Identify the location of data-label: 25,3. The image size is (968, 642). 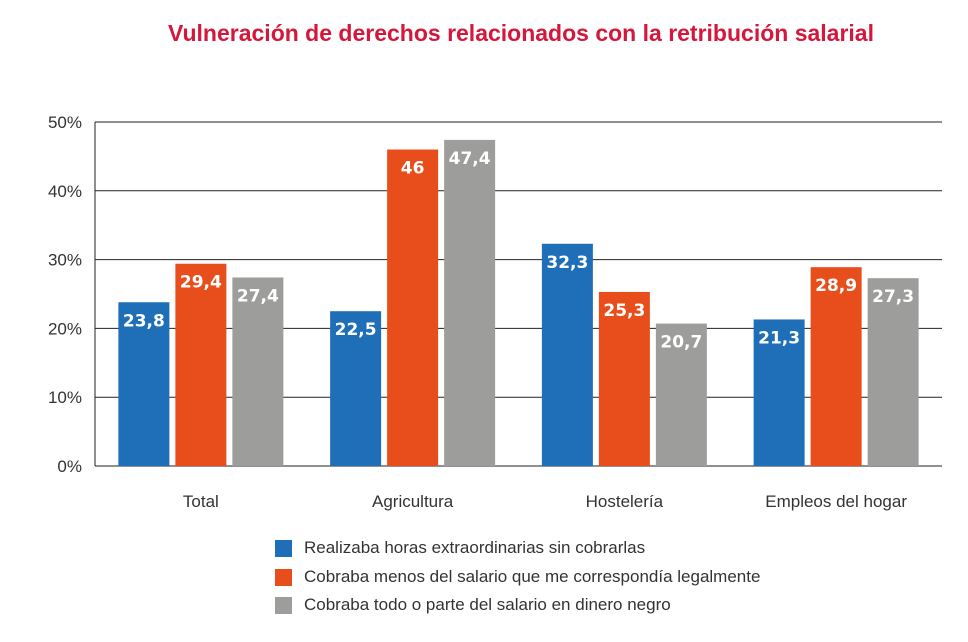
(624, 311).